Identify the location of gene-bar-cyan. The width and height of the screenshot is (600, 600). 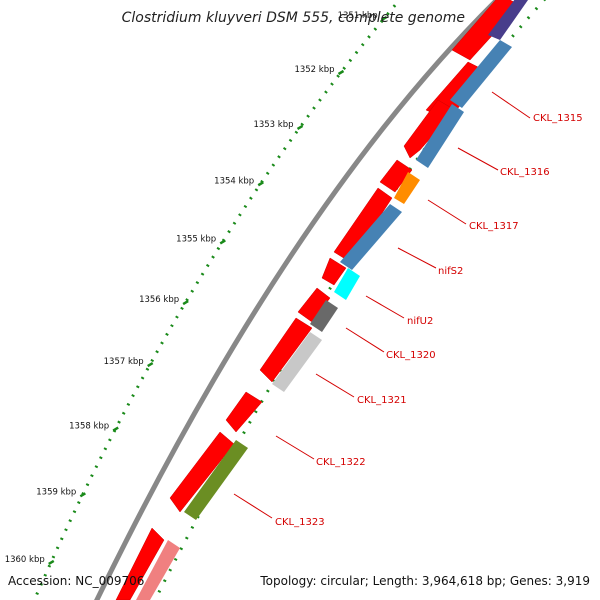
(347, 284).